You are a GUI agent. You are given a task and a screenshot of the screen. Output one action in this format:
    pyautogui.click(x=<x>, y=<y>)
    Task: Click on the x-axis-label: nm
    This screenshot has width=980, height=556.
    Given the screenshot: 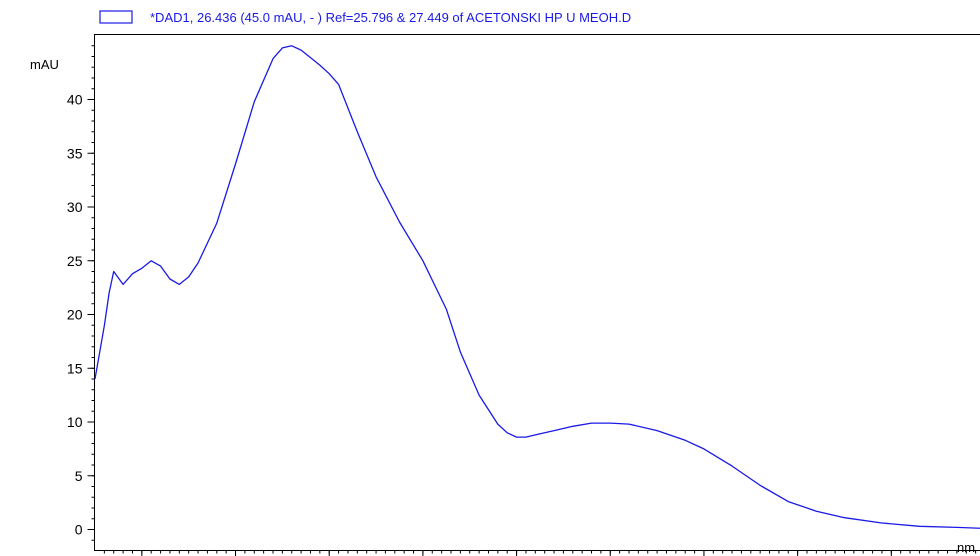 What is the action you would take?
    pyautogui.click(x=966, y=547)
    